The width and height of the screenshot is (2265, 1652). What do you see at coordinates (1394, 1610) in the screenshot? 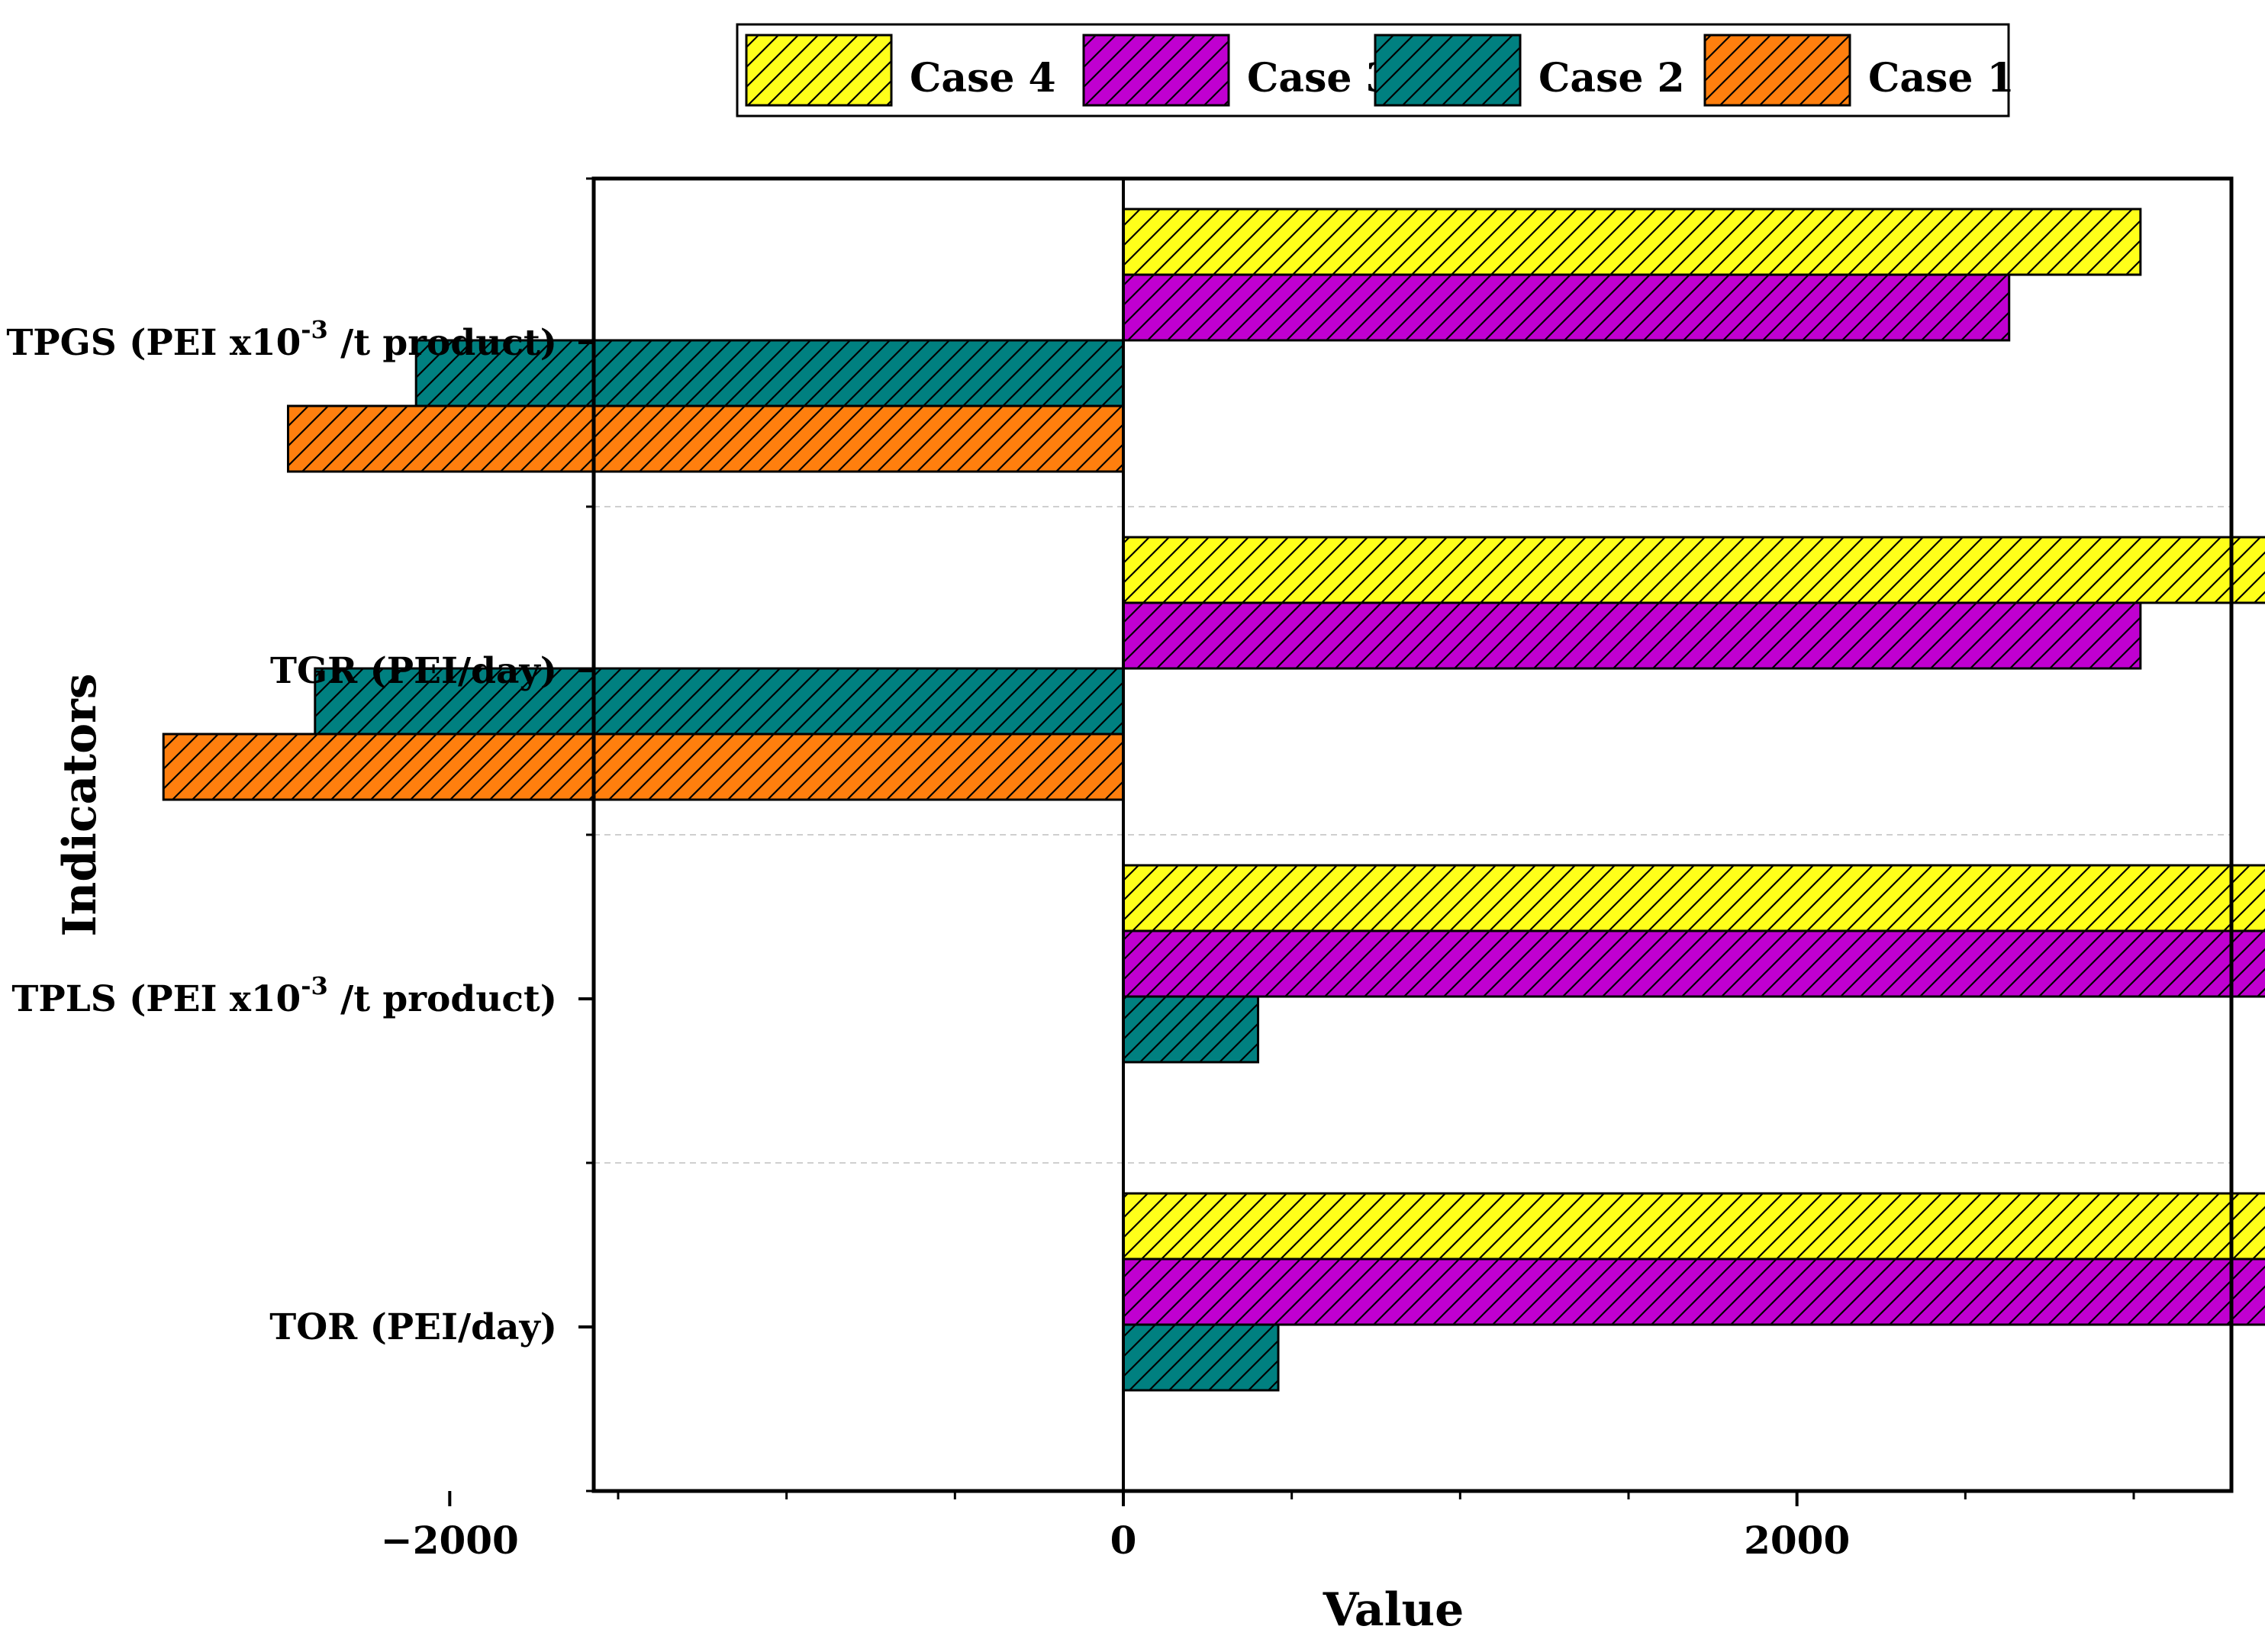
I see `x-axis-title: Value` at bounding box center [1394, 1610].